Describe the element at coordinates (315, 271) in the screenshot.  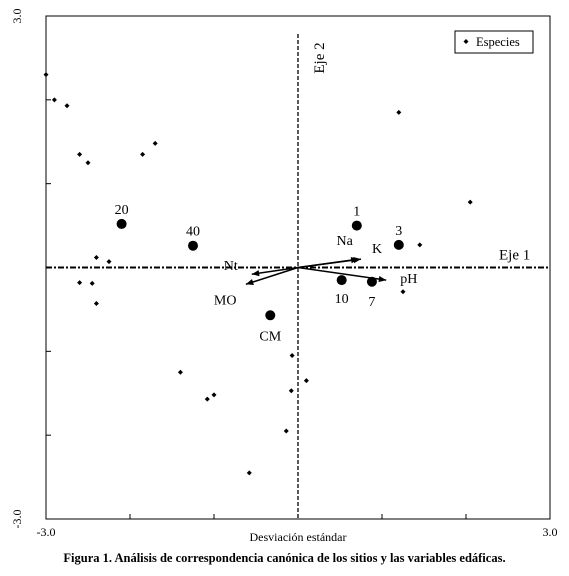
I see `variable-arrows: Nt MO Na KpH` at that location.